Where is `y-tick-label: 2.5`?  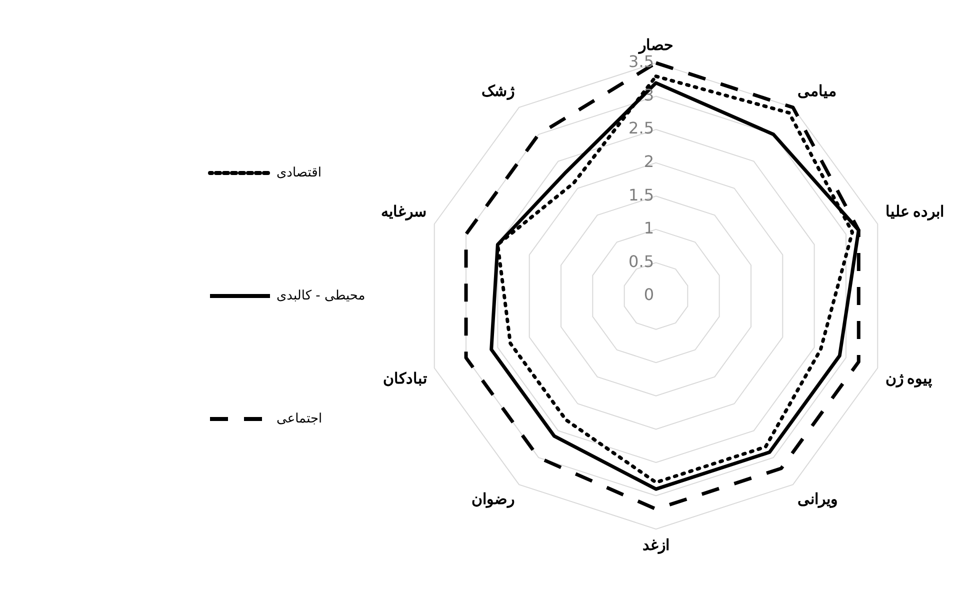
y-tick-label: 2.5 is located at coordinates (641, 128).